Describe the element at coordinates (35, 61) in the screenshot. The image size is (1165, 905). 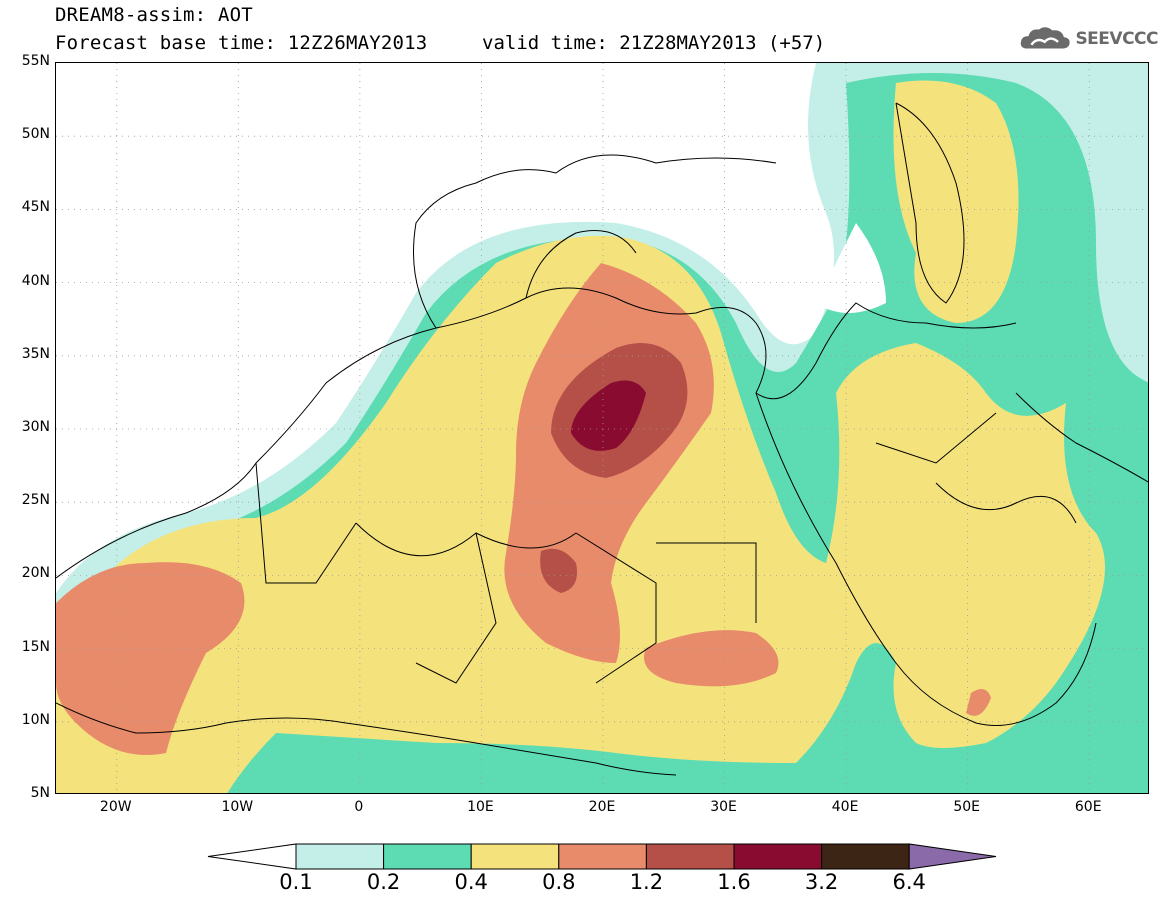
I see `lat-label-55N: 55N` at that location.